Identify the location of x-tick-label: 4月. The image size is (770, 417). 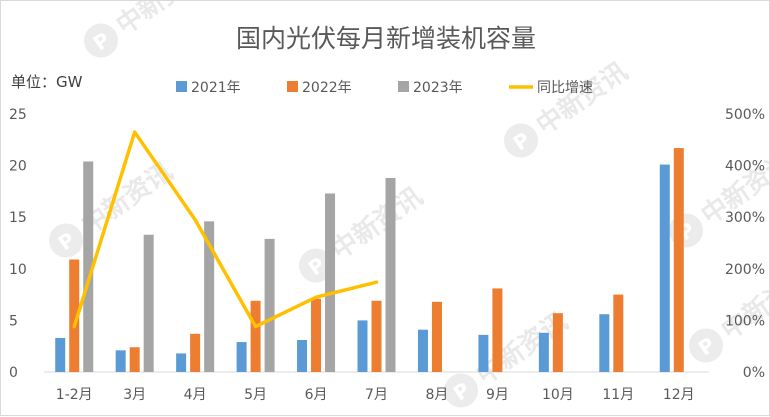
(195, 395).